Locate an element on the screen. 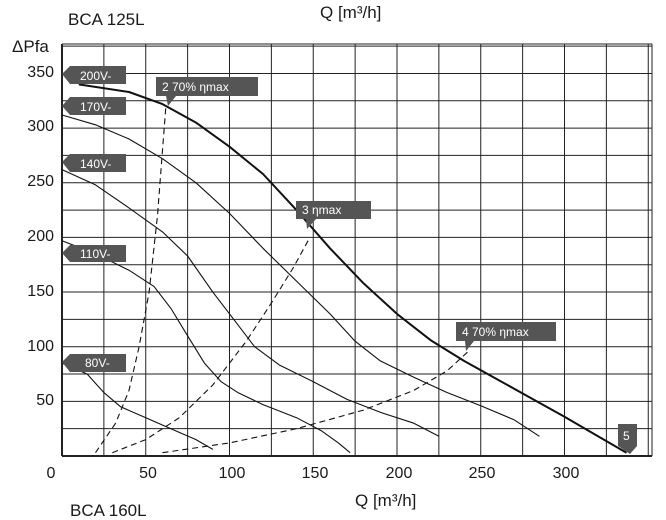 The height and width of the screenshot is (520, 666). x-tick-label: 50 is located at coordinates (148, 473).